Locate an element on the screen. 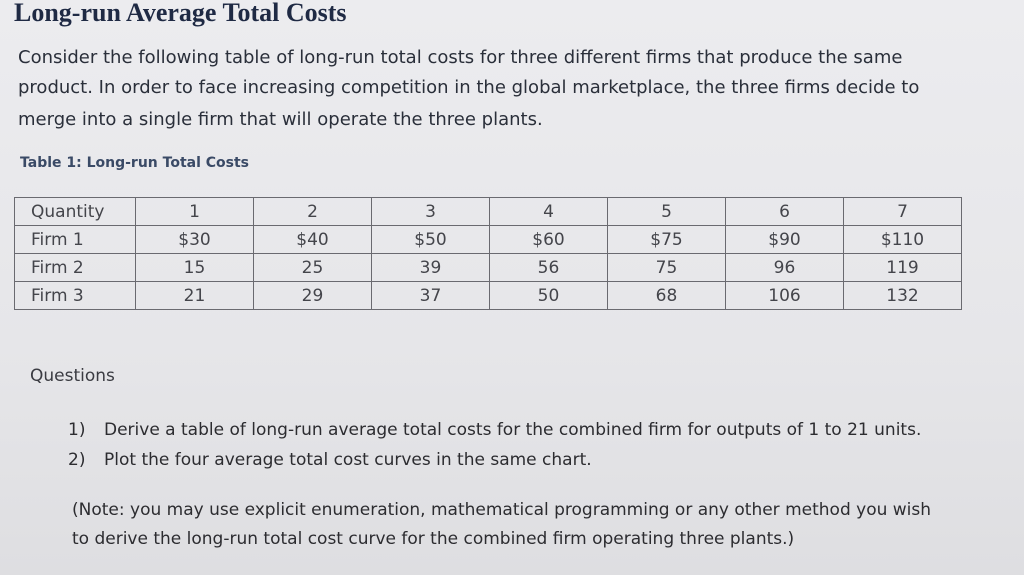  table-row: Quantity 1 2 3 4 5 6 7 is located at coordinates (488, 211).